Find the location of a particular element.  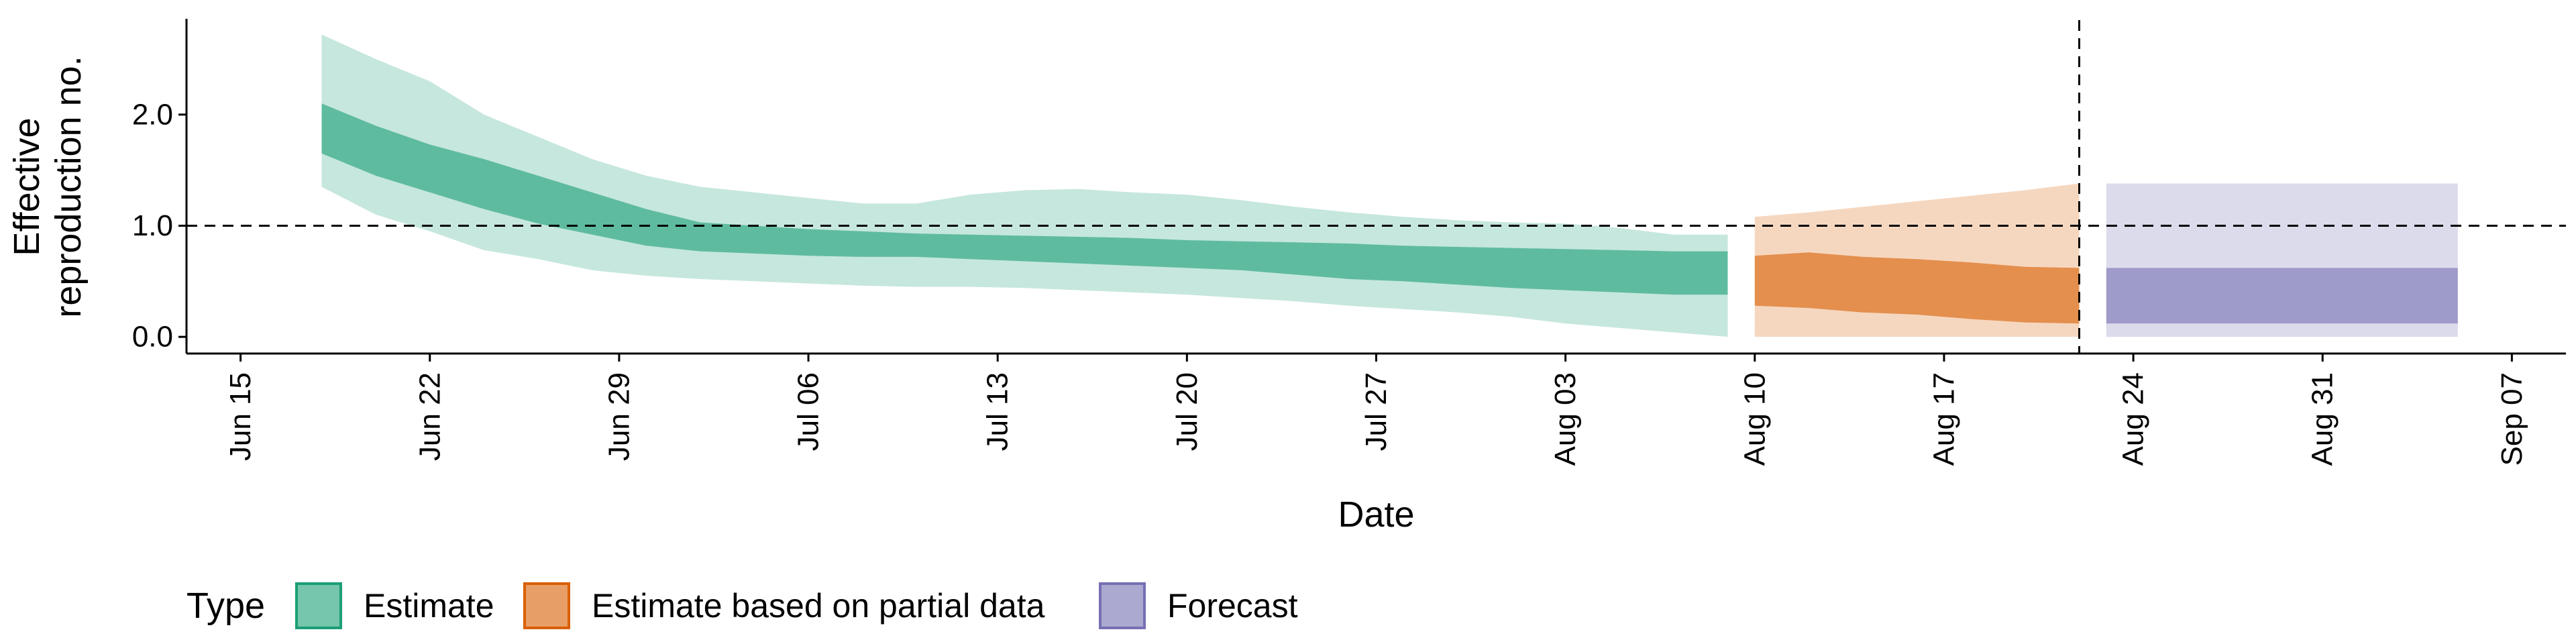

y-axis-title-line: Effective is located at coordinates (27, 186).